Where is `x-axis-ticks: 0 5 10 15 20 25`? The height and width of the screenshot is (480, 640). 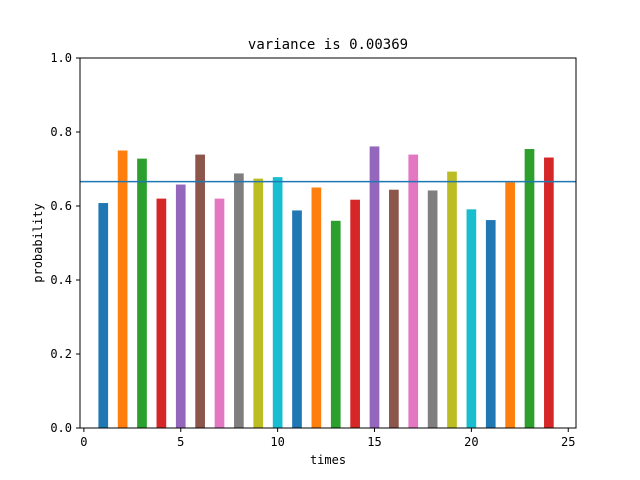 x-axis-ticks: 0 5 10 15 20 25 is located at coordinates (327, 438).